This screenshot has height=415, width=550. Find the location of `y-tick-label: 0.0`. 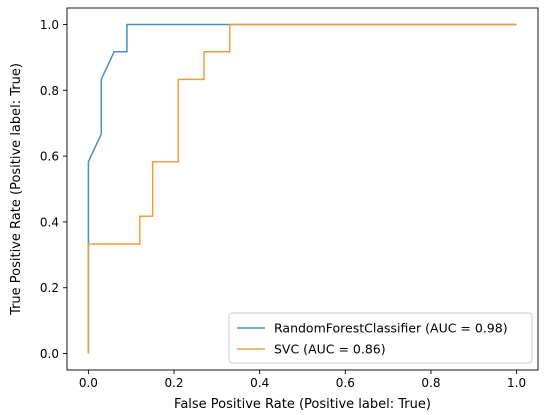

y-tick-label: 0.0 is located at coordinates (49, 354).